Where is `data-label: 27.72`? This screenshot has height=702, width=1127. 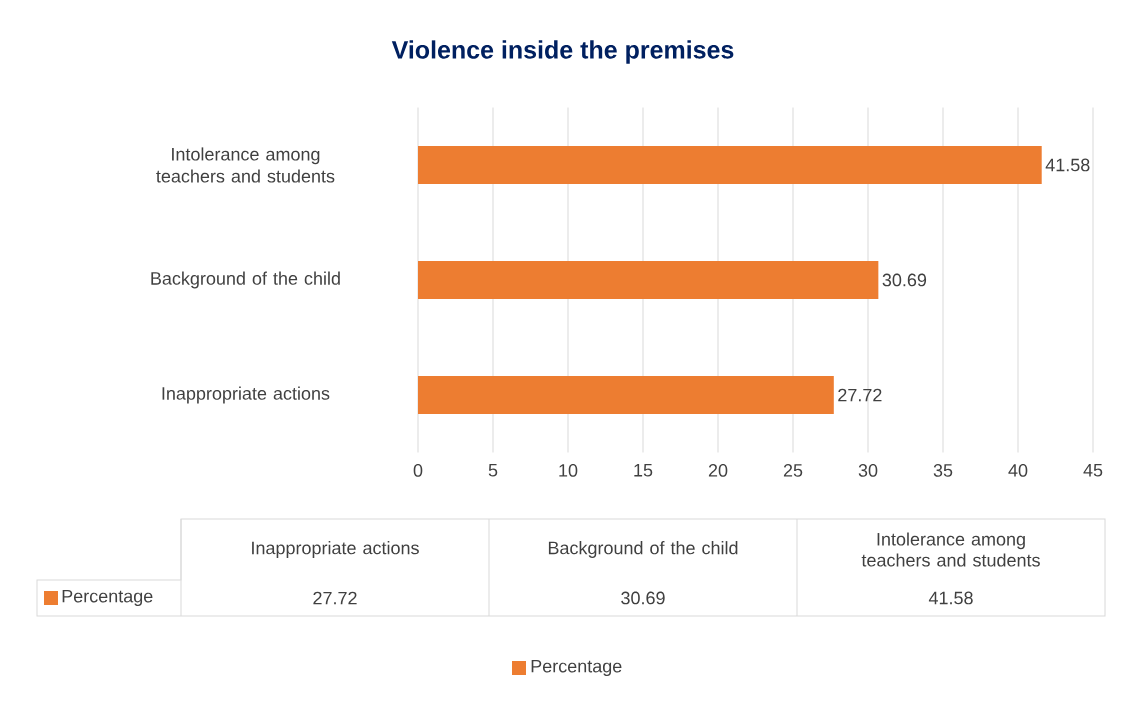
data-label: 27.72 is located at coordinates (860, 395).